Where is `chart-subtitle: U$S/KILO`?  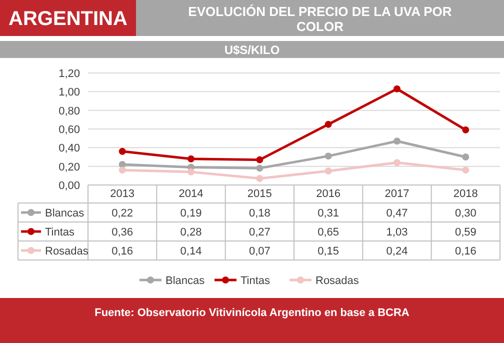 chart-subtitle: U$S/KILO is located at coordinates (252, 50).